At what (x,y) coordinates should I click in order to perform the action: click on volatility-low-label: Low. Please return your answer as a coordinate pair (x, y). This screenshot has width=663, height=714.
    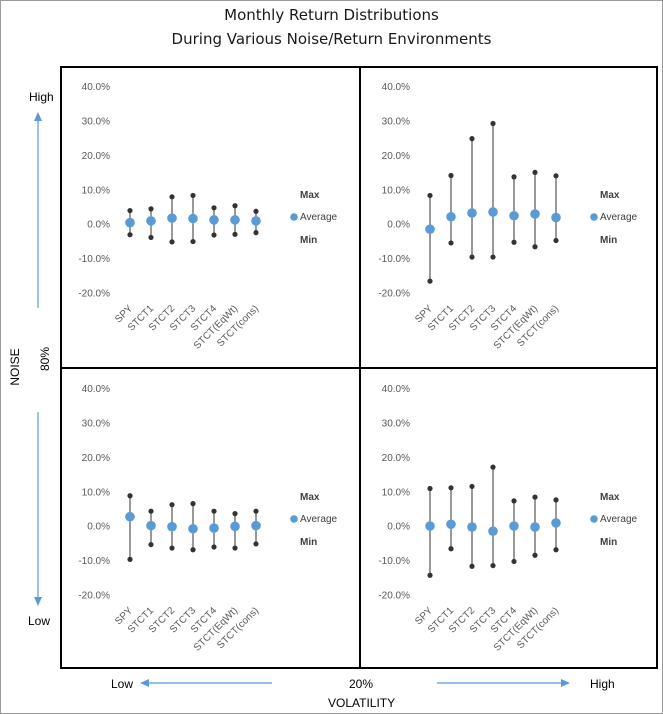
    Looking at the image, I should click on (122, 684).